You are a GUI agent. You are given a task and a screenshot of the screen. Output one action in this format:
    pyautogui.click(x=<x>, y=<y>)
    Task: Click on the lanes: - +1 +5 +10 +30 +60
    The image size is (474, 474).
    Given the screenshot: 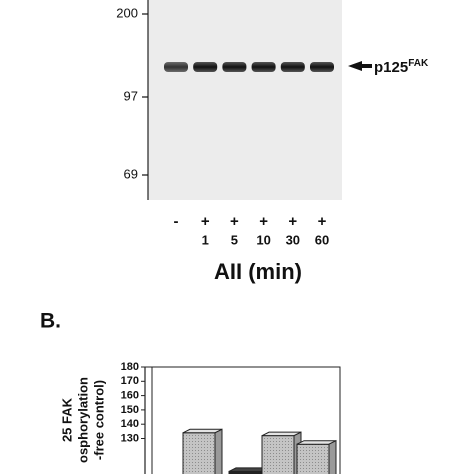 What is the action you would take?
    pyautogui.click(x=249, y=154)
    